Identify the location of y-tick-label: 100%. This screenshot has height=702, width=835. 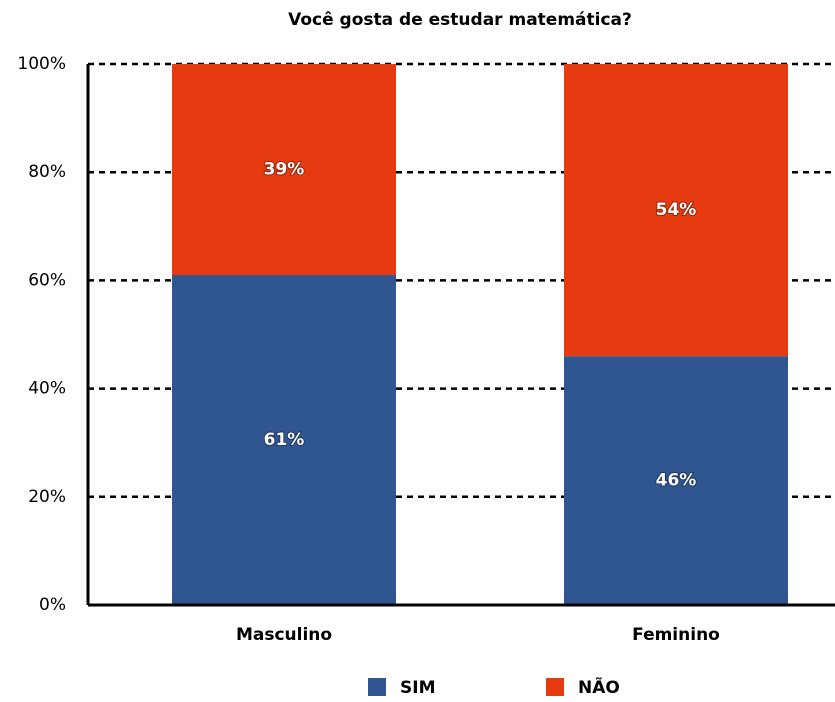
(41, 64).